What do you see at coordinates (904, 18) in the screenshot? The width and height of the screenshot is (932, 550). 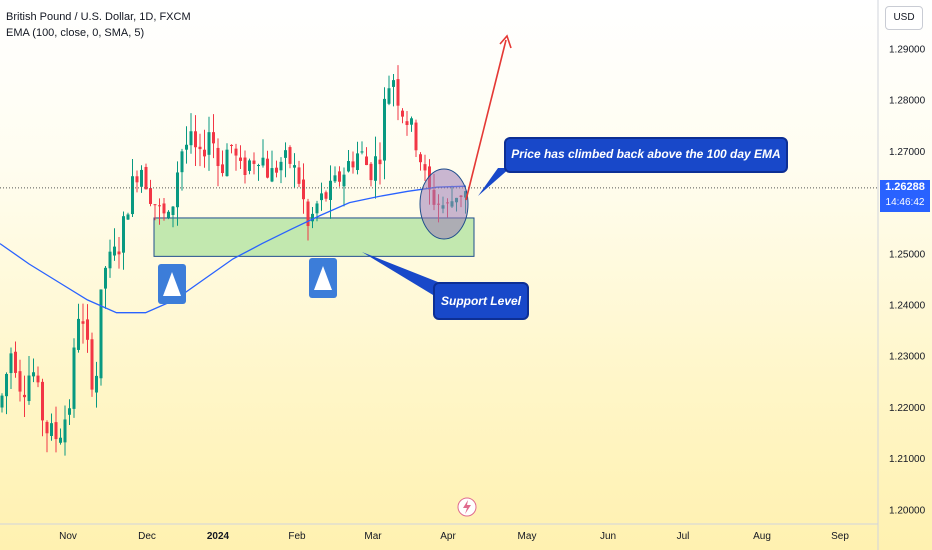 I see `currency-button: USD` at bounding box center [904, 18].